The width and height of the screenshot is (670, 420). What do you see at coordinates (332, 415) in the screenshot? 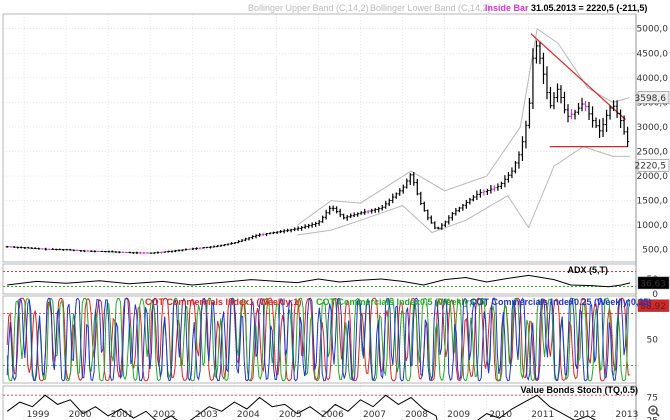
I see `x-tick-label: 2006` at bounding box center [332, 415].